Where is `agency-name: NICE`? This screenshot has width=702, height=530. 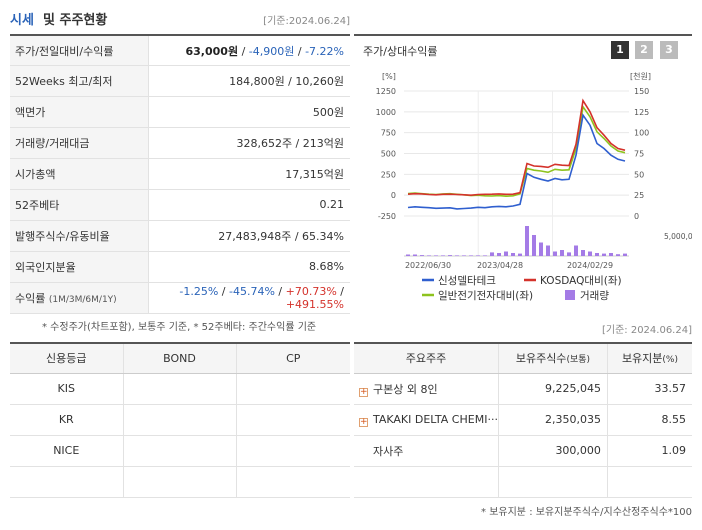 agency-name: NICE is located at coordinates (67, 451).